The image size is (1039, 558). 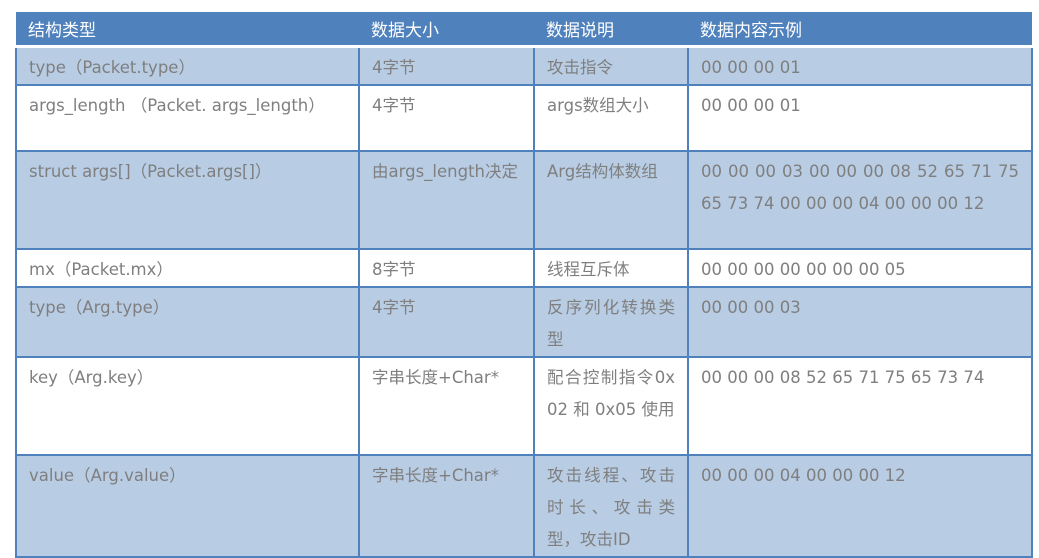 I want to click on cell-example: 00 00 00 03, so click(x=860, y=322).